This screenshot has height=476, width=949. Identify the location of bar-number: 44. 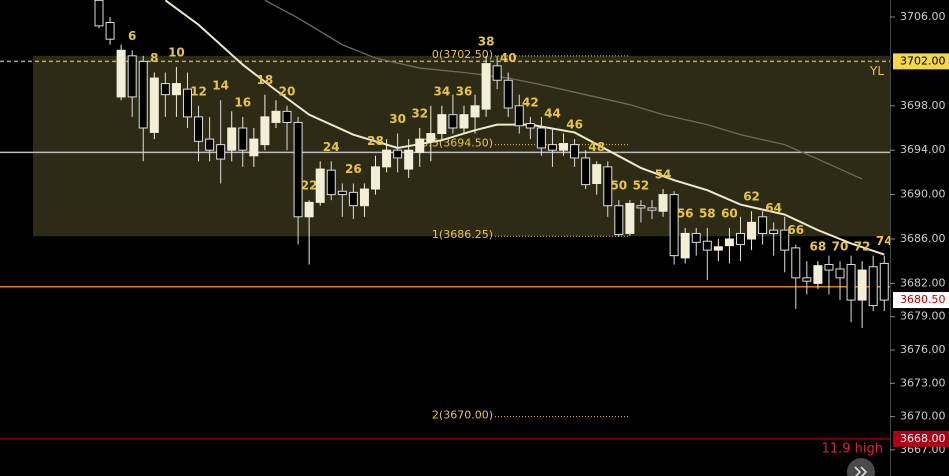
(552, 113).